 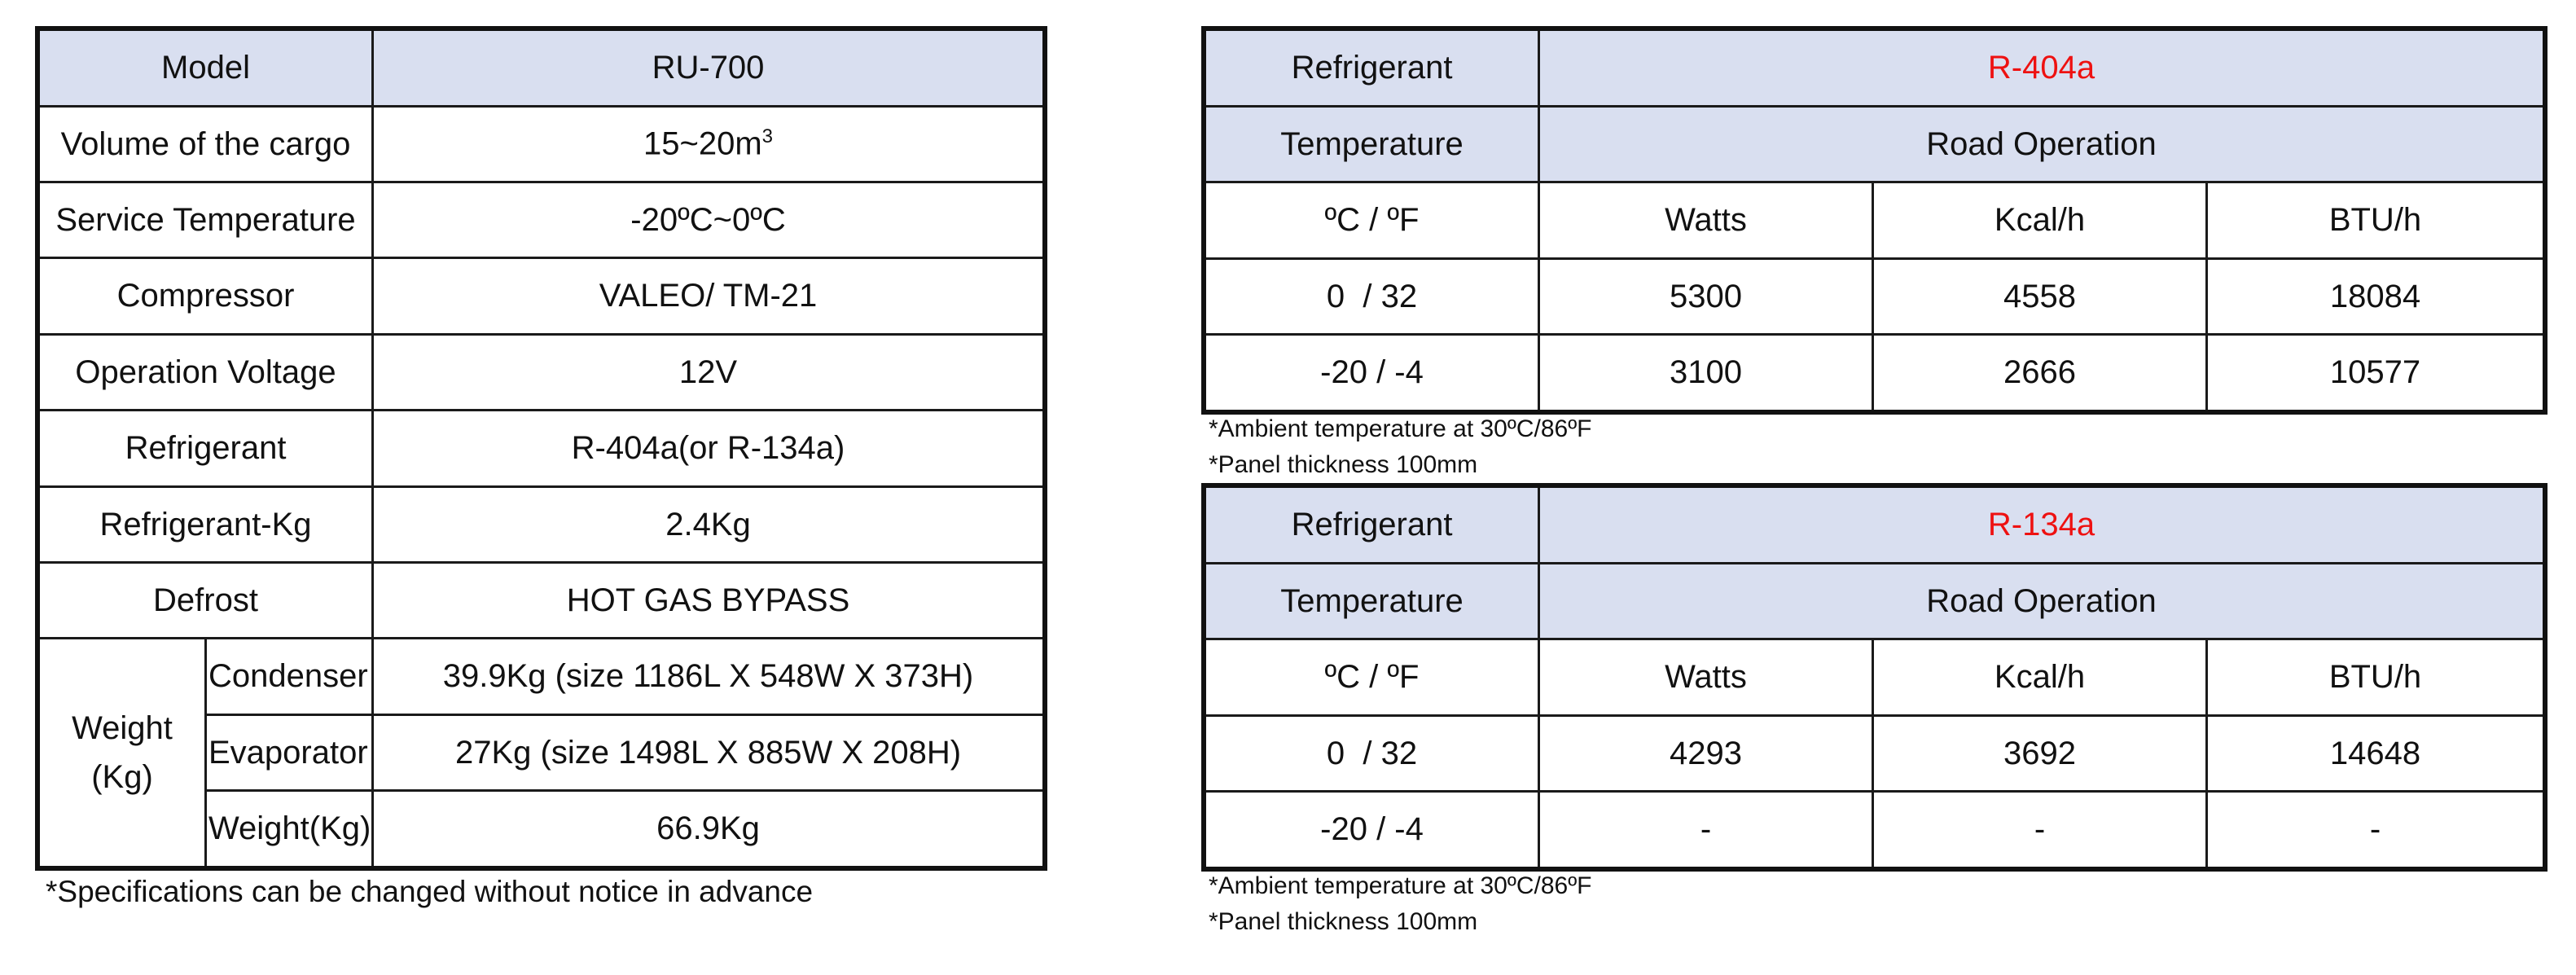 I want to click on table-row: Model RU-700, so click(x=541, y=68).